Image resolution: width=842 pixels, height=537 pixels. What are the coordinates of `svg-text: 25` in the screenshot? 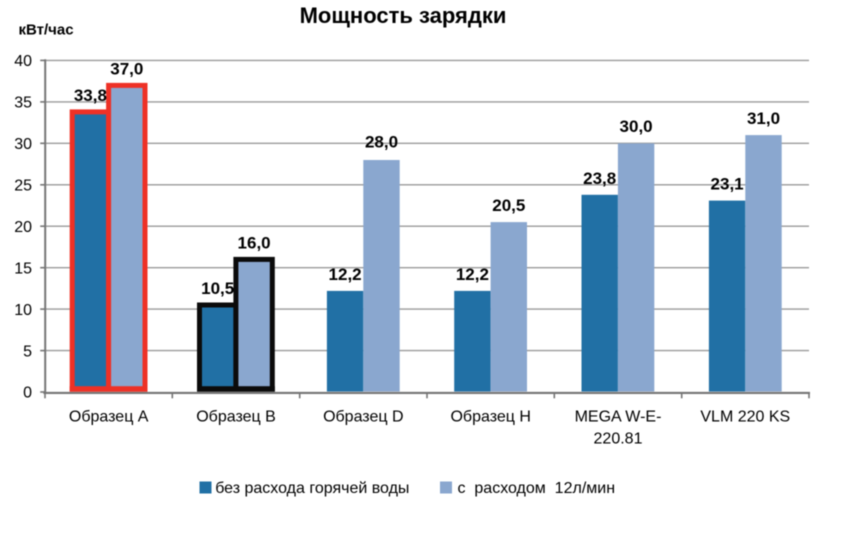 It's located at (23, 186).